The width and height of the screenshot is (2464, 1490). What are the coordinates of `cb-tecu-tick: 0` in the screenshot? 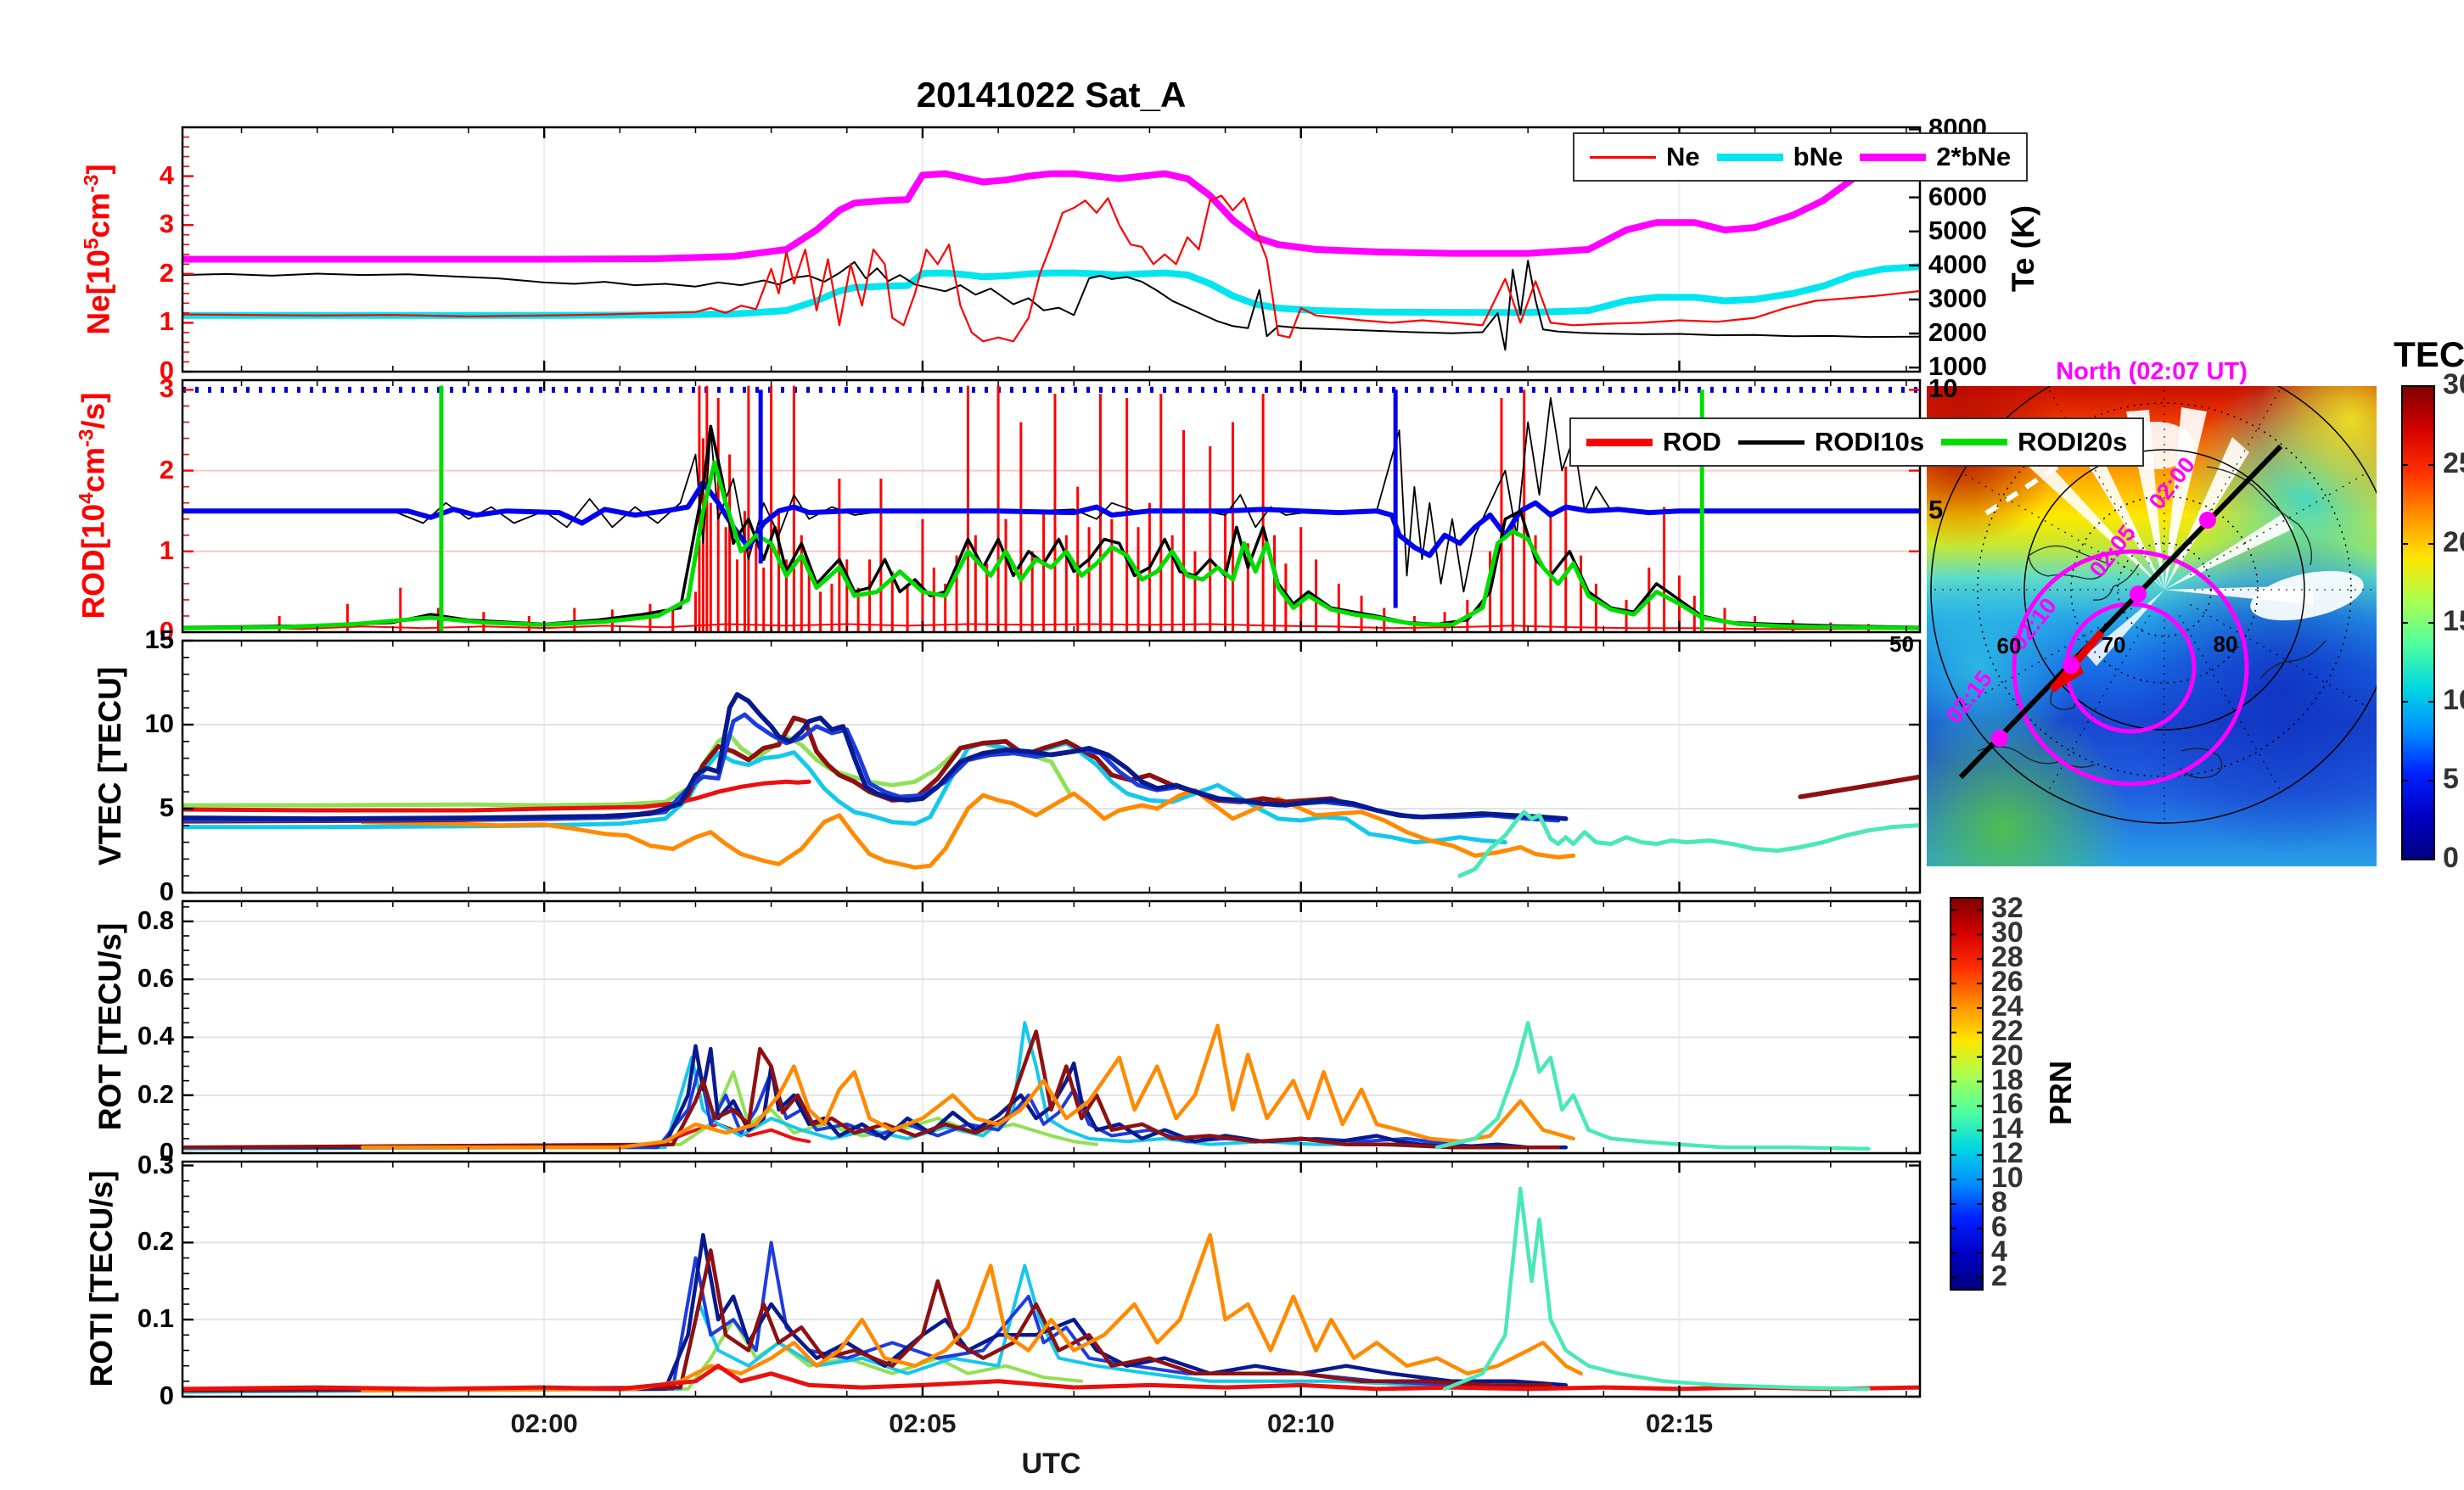 It's located at (2451, 858).